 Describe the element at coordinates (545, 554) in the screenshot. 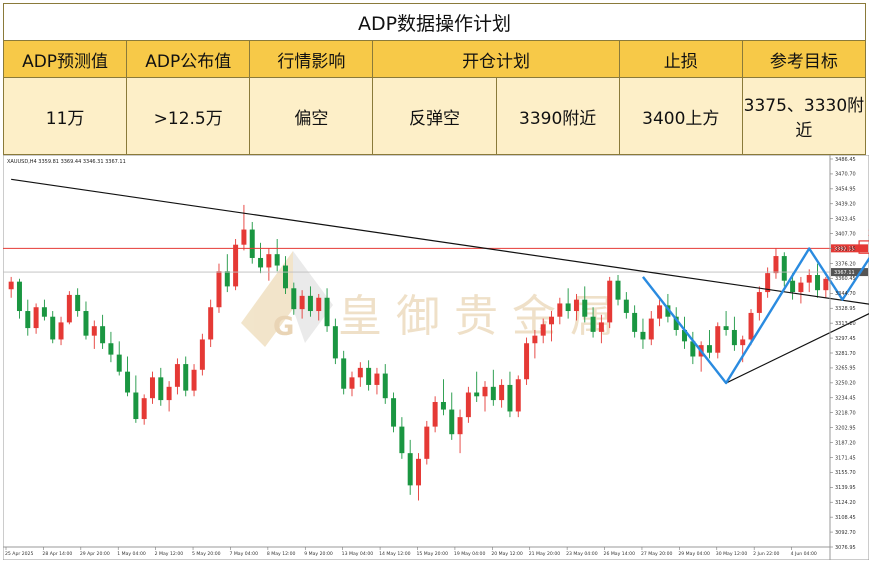

I see `x-tick-label: 21 May 20:00` at that location.